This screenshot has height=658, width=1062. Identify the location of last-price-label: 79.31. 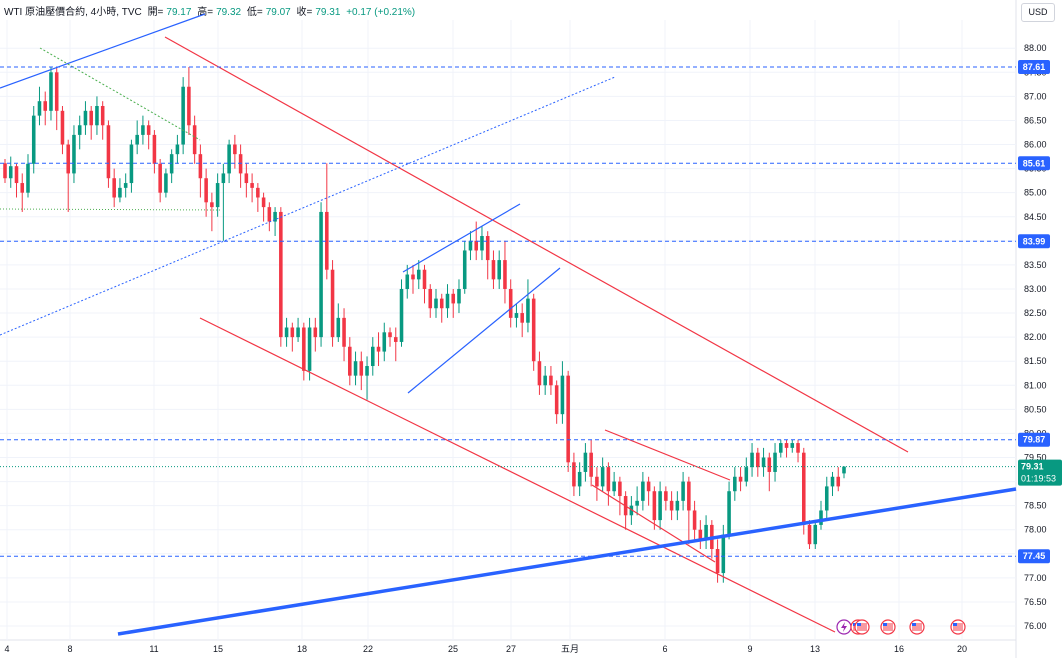
(1032, 467).